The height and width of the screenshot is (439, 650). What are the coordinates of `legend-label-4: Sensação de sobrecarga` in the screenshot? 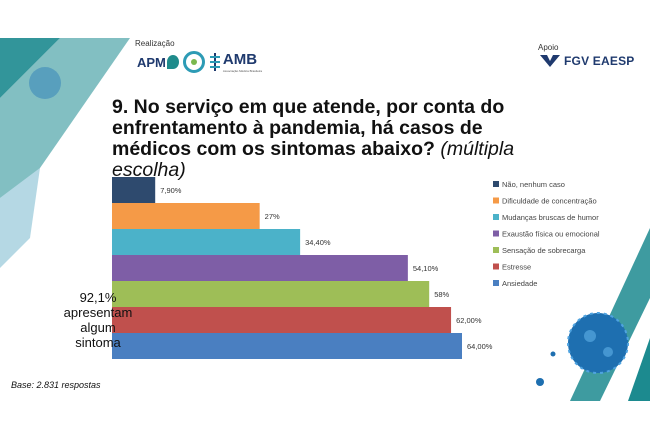 It's located at (544, 250).